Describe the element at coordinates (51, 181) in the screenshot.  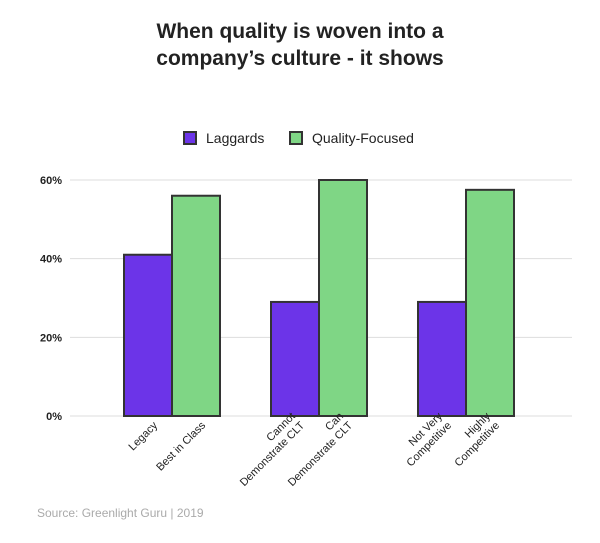
I see `y-tick-label: 60%` at that location.